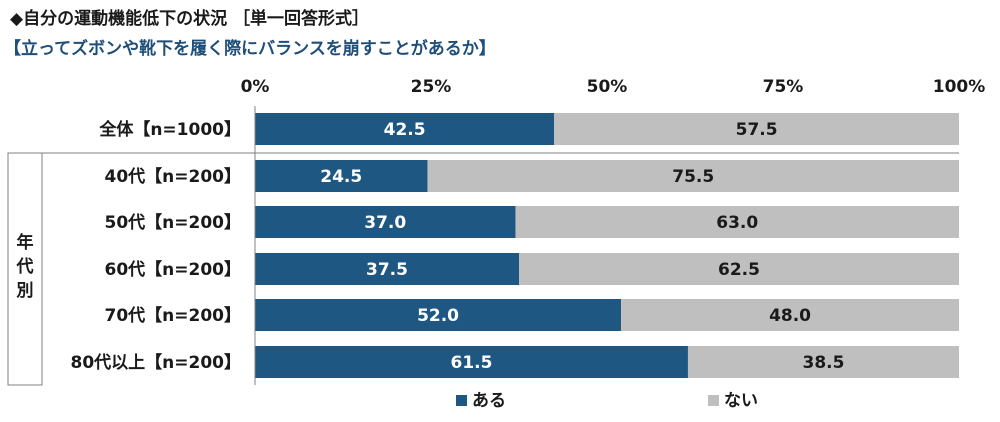 Image resolution: width=1000 pixels, height=422 pixels. I want to click on group-bracket, so click(25, 269).